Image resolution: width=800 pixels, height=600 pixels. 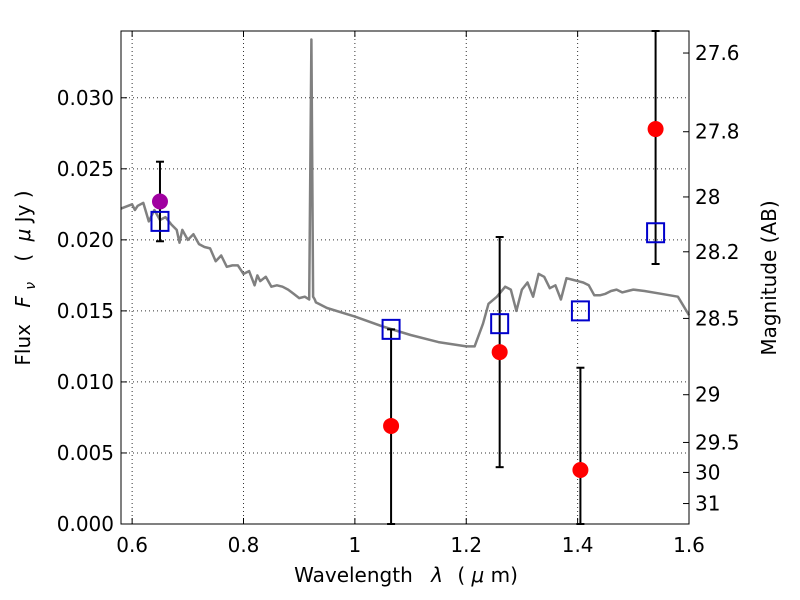 I want to click on y-axis-label-mu: μ, so click(x=23, y=236).